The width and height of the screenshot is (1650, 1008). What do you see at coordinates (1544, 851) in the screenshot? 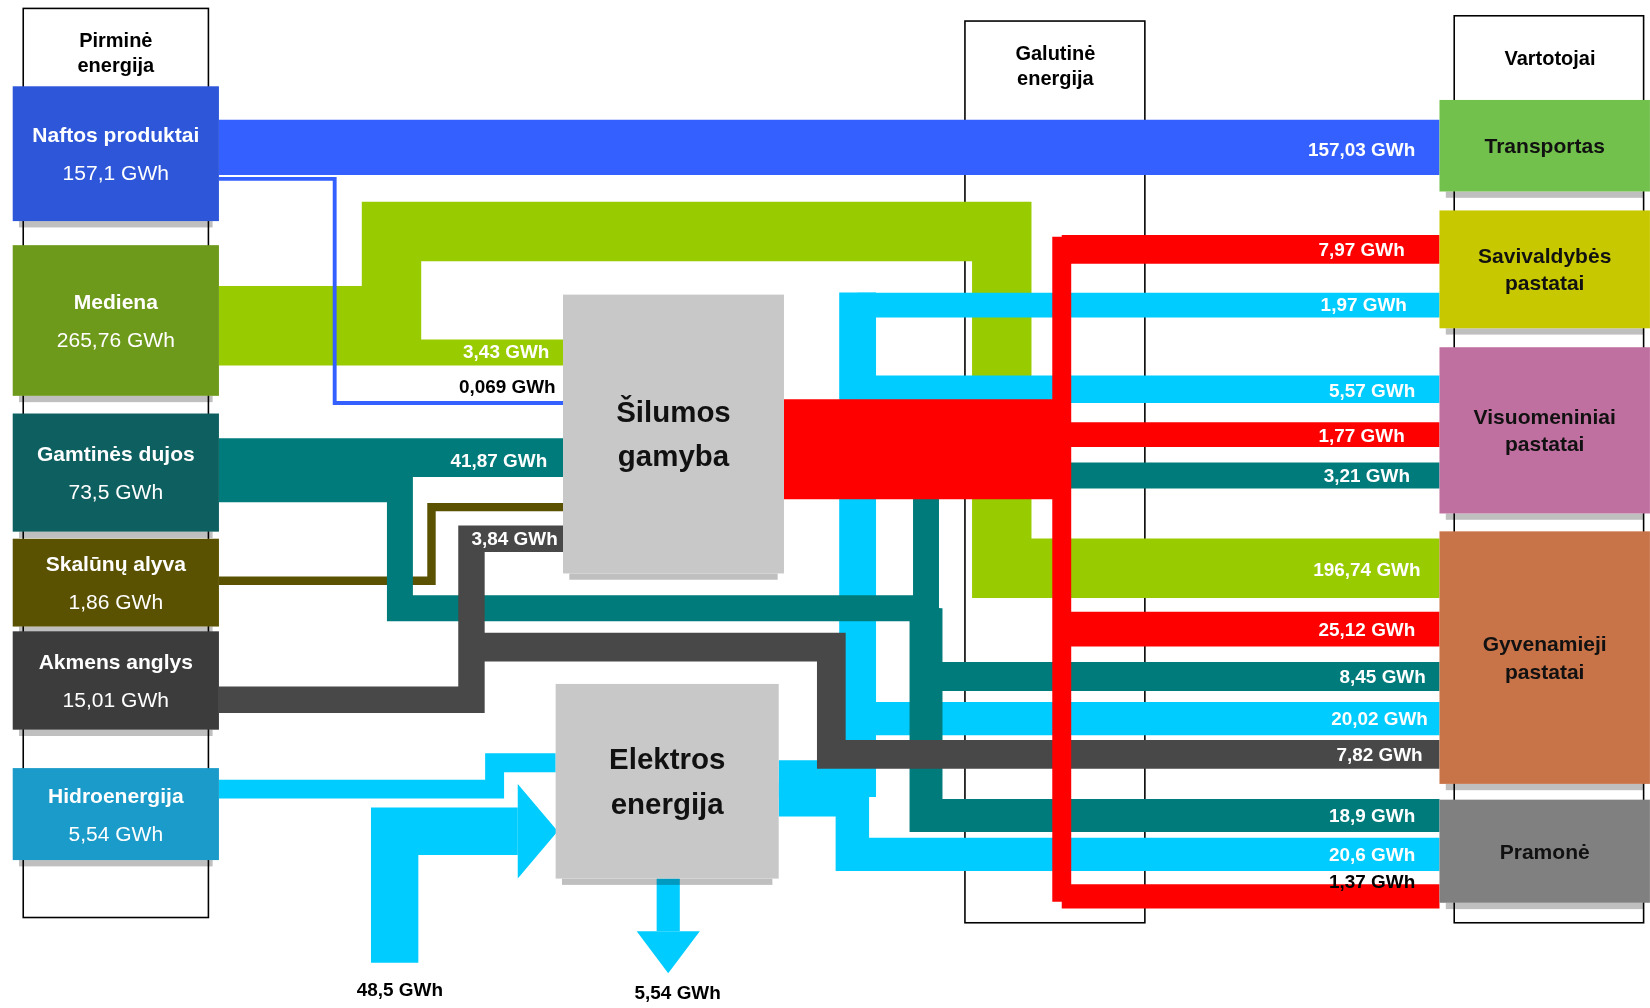
I see `category-label: Pramonė` at bounding box center [1544, 851].